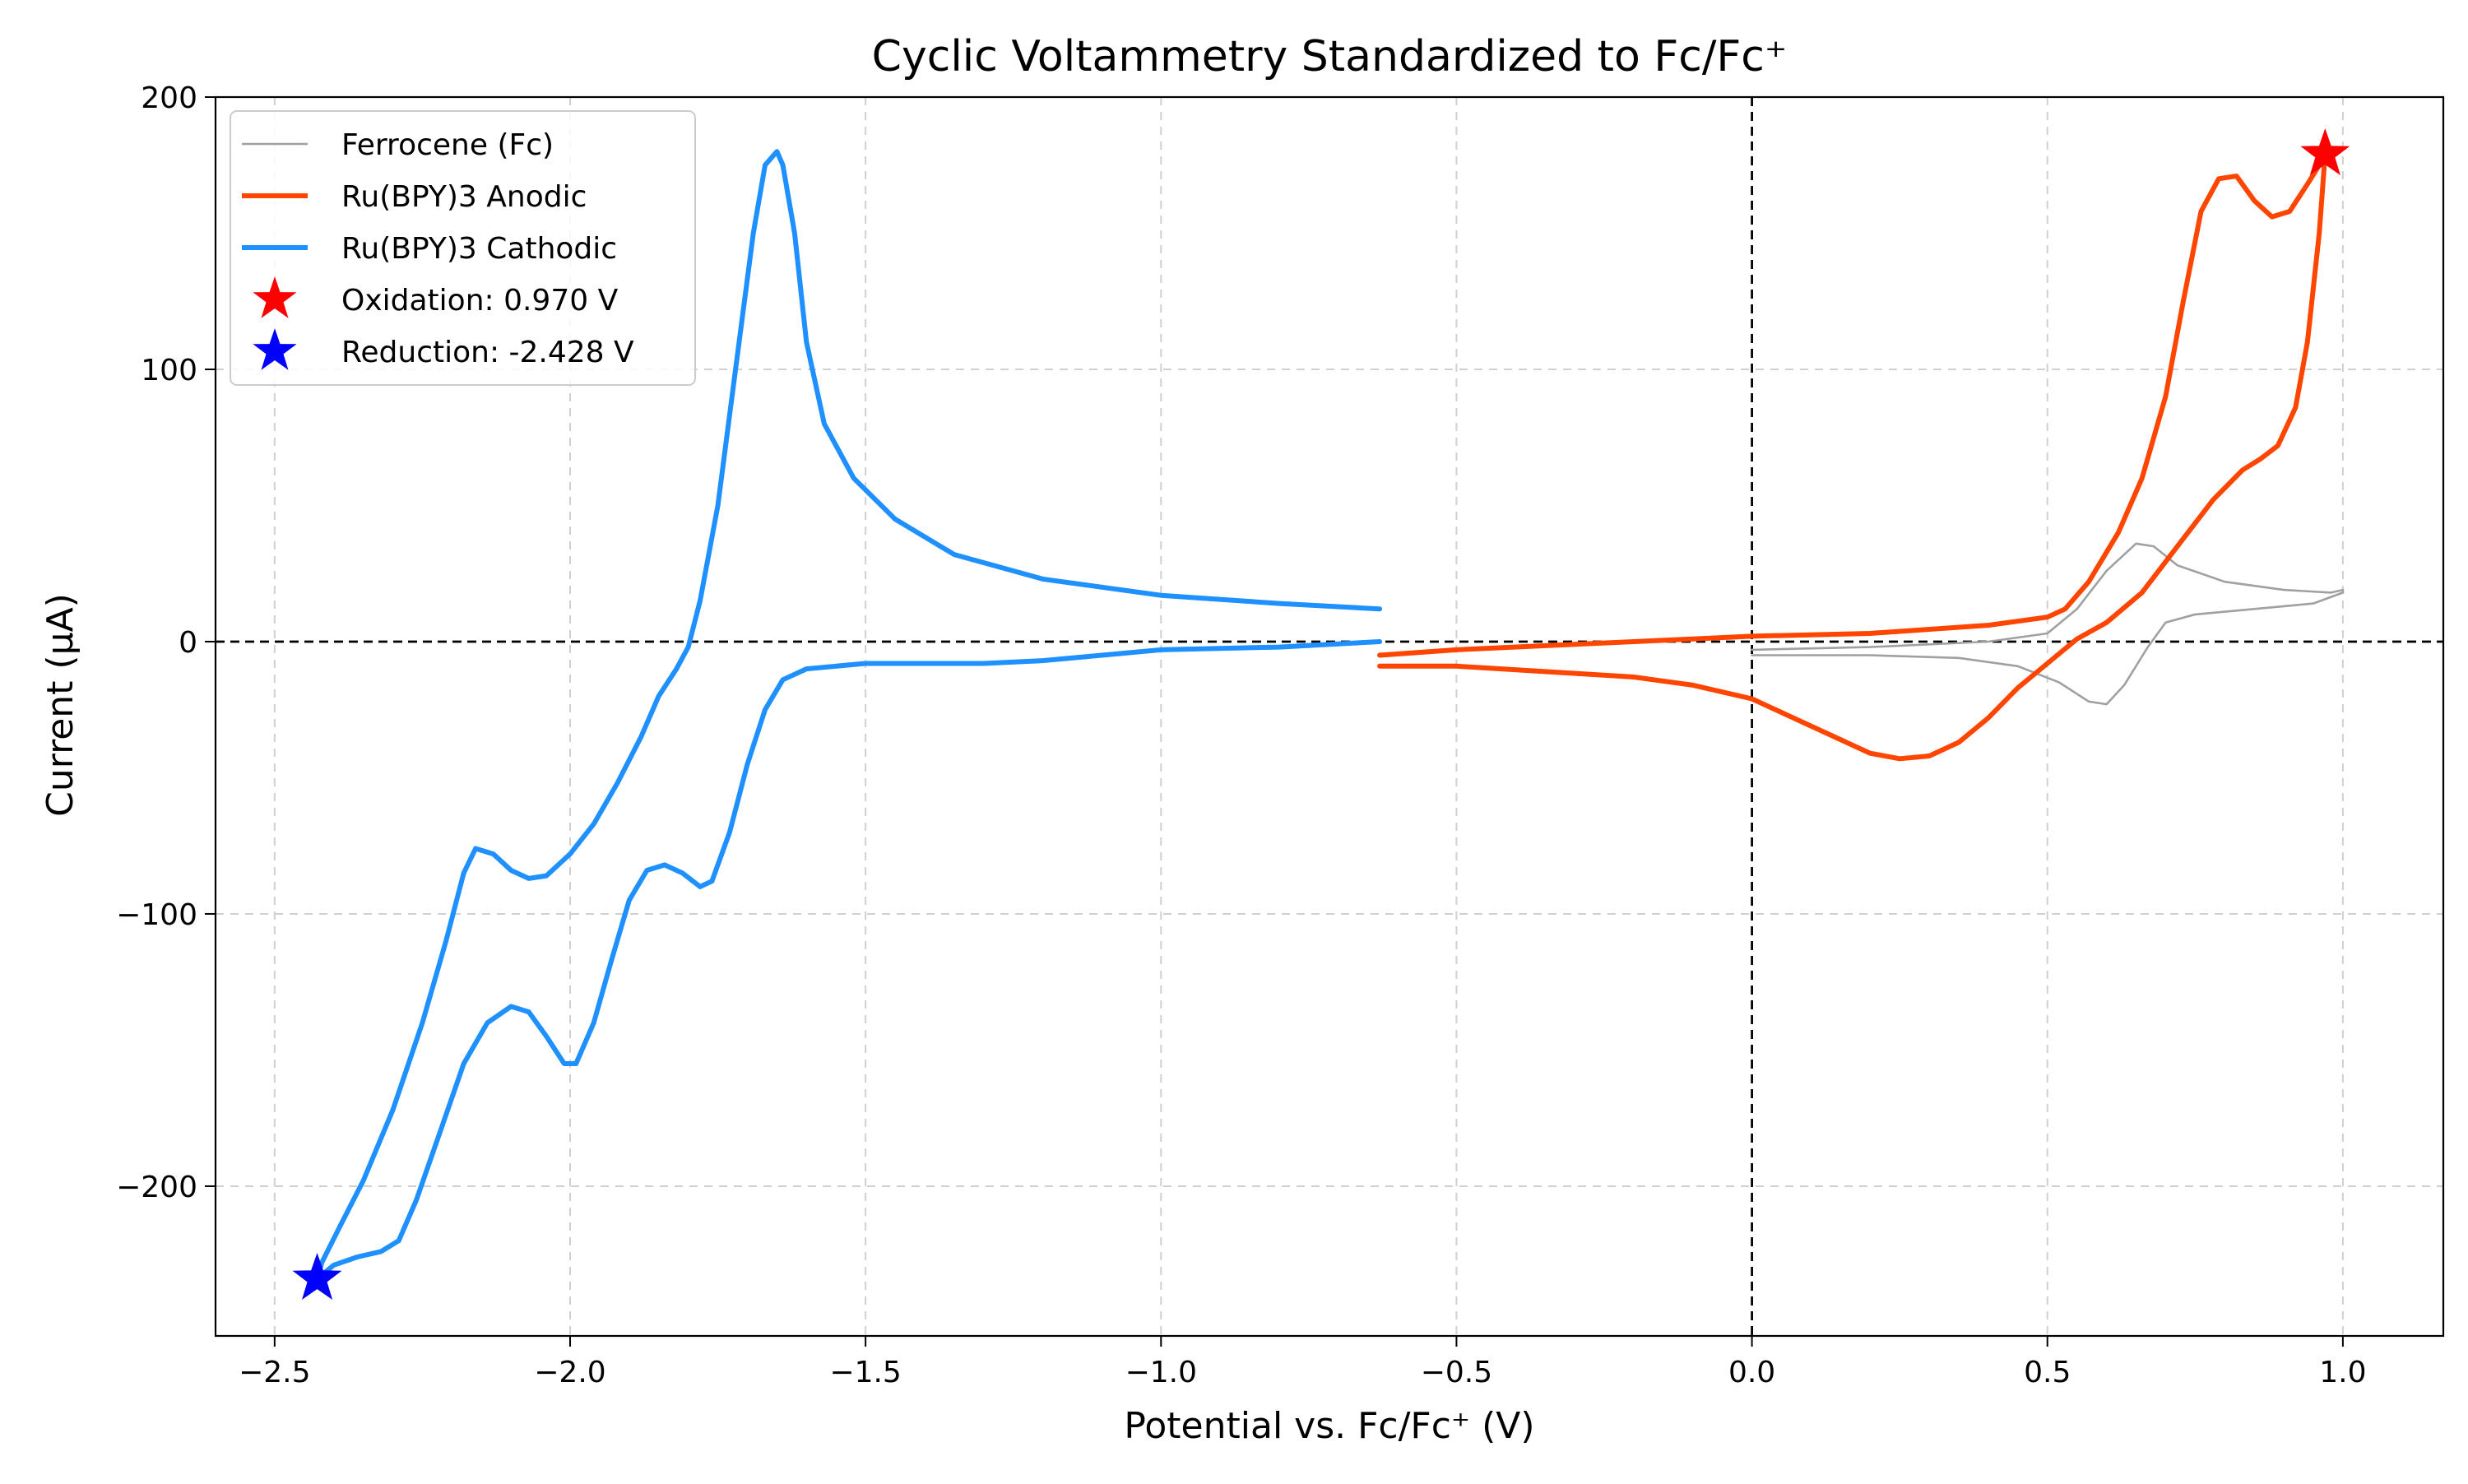  Describe the element at coordinates (865, 1372) in the screenshot. I see `x-tick-label: −1.5` at that location.